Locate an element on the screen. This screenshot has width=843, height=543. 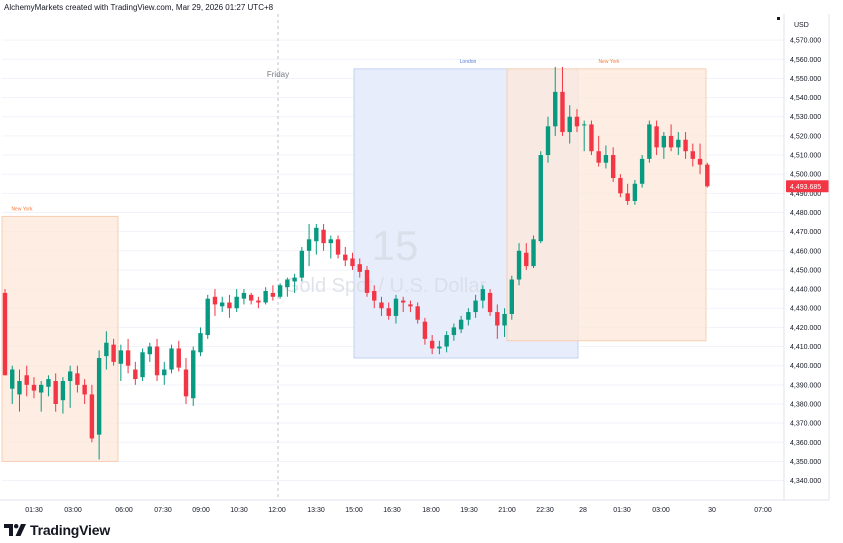
price-tick-label: 4,570.000 is located at coordinates (805, 41).